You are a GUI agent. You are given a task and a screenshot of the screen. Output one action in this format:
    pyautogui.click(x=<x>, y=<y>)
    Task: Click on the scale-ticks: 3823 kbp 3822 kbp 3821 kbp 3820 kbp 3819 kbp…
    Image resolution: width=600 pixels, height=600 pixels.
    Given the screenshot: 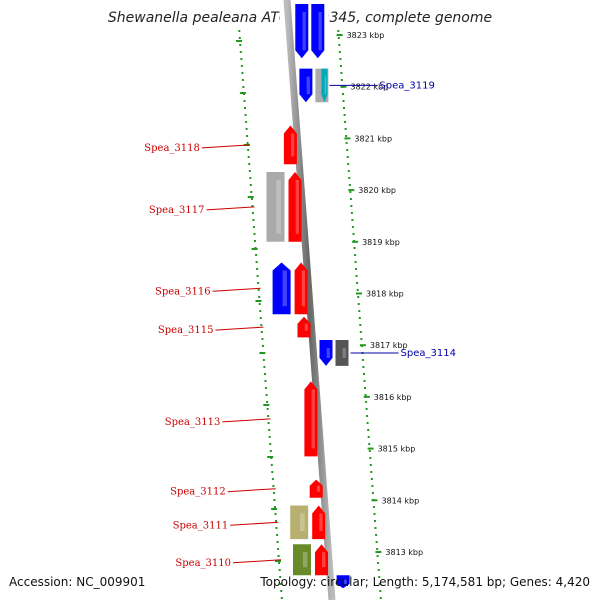 What is the action you would take?
    pyautogui.click(x=379, y=294)
    